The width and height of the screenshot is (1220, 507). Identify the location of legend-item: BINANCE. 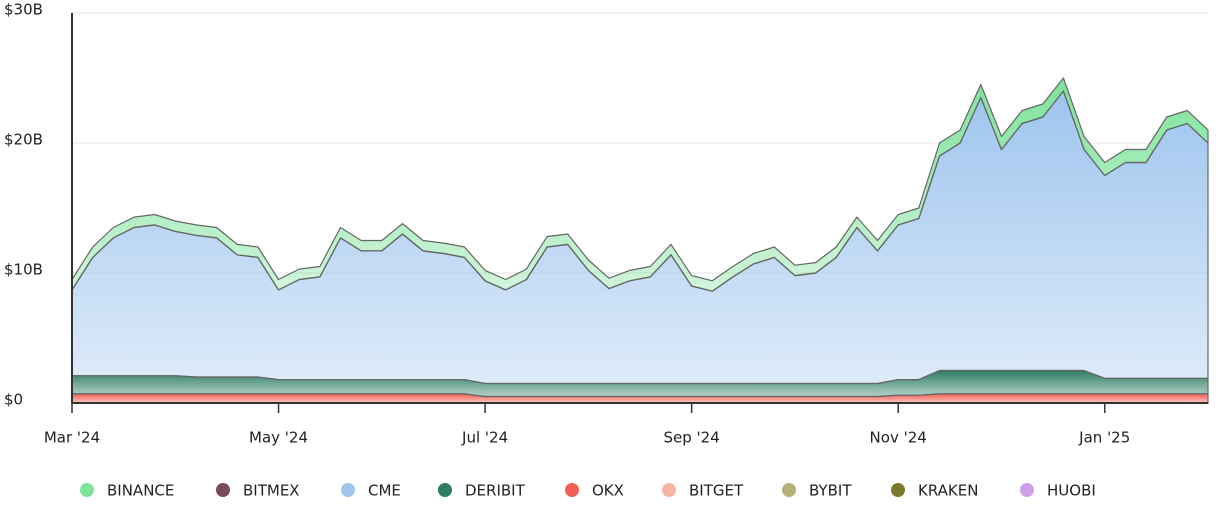
(127, 491).